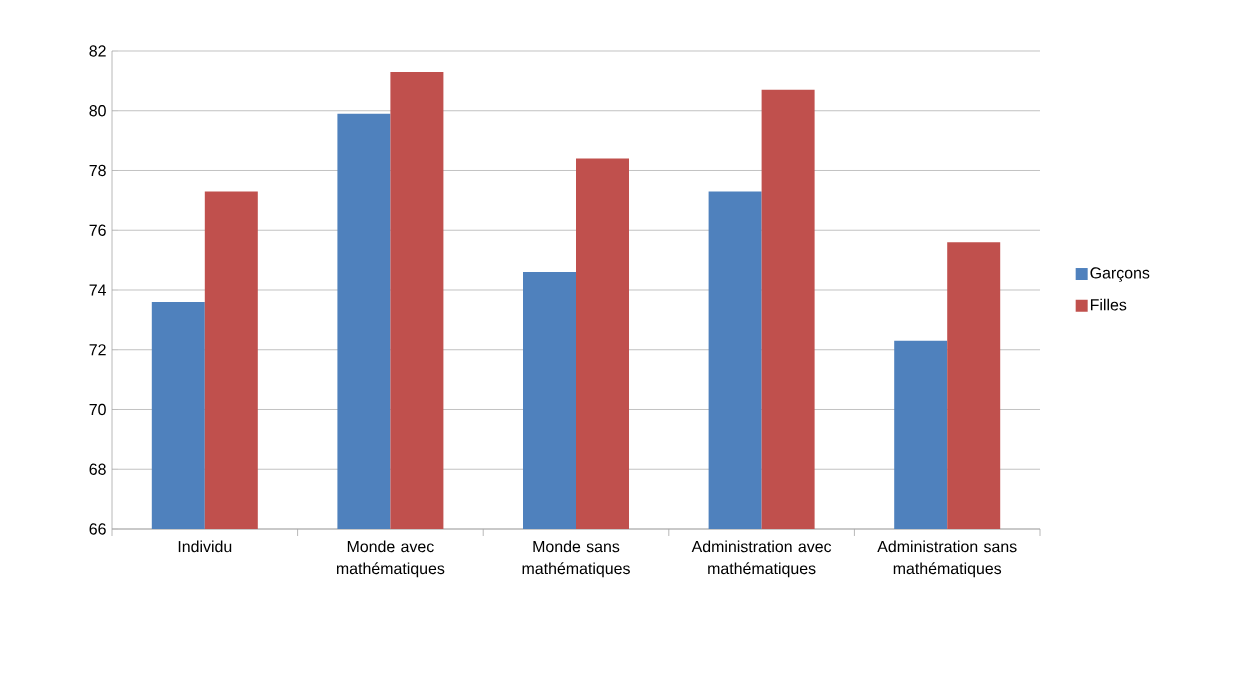 Image resolution: width=1239 pixels, height=689 pixels. What do you see at coordinates (1108, 304) in the screenshot?
I see `legend-label: Filles` at bounding box center [1108, 304].